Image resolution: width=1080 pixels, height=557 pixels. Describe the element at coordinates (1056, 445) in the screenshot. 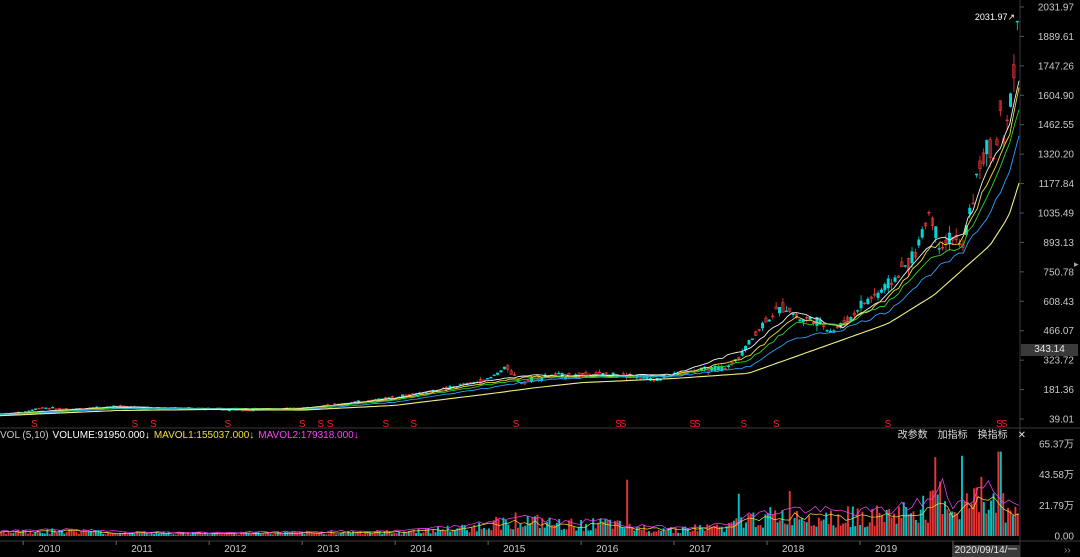

I see `volume-tick-label: 65.37万` at that location.